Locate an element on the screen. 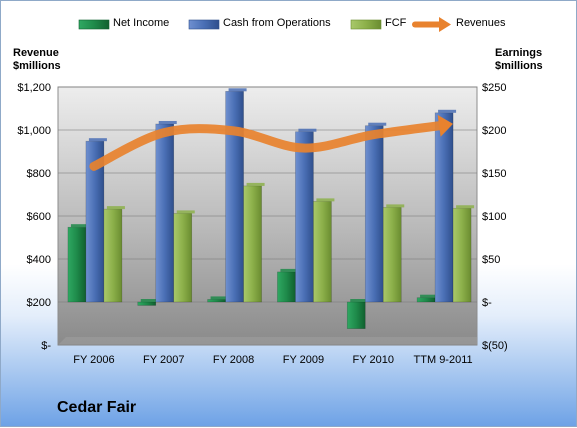  right-axis-title: Earnings $millions is located at coordinates (519, 60).